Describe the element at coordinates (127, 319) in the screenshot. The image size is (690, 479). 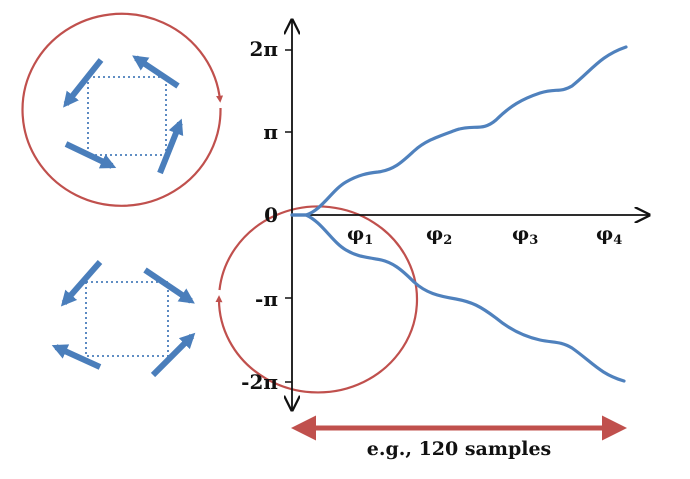
I see `bottom-dotted-square` at that location.